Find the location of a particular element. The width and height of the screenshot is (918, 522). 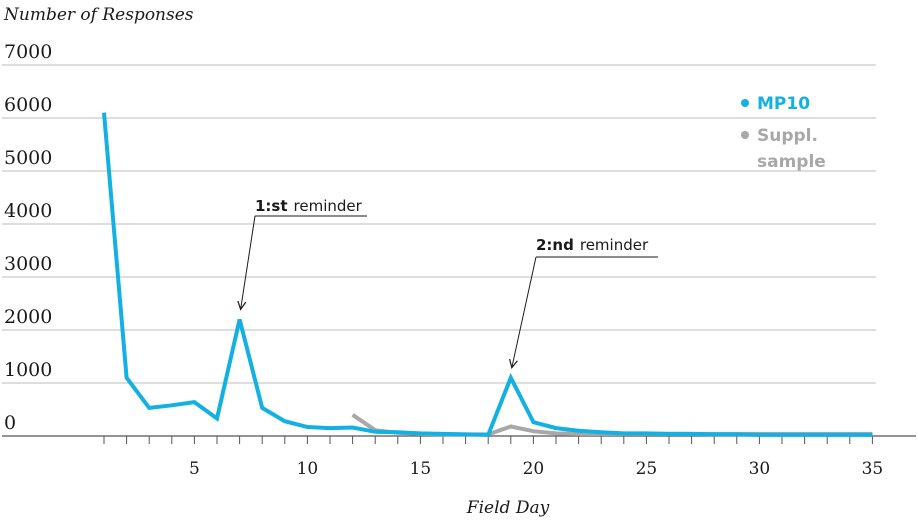

y-tick-label: 7000 is located at coordinates (28, 52).